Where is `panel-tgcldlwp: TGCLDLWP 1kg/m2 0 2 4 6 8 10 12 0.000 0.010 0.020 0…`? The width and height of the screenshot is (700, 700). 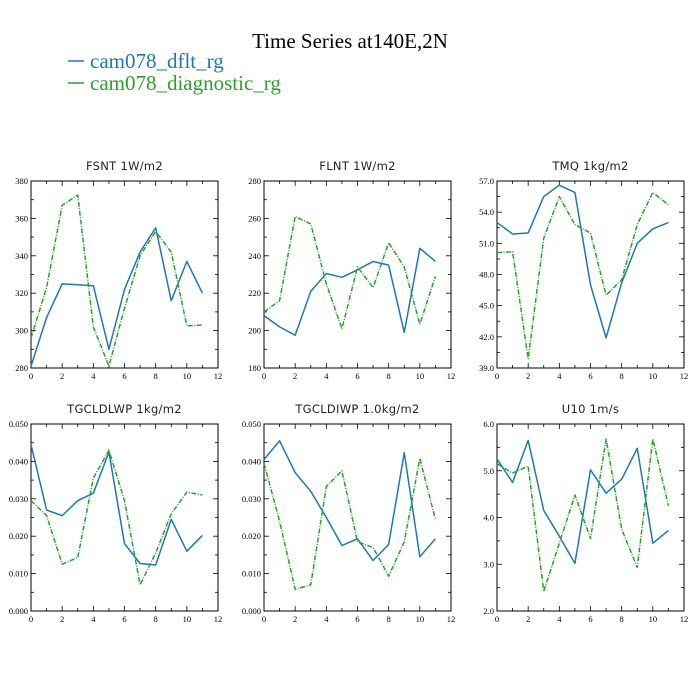
panel-tgcldlwp: TGCLDLWP 1kg/m2 0 2 4 6 8 10 12 0.000 0.010 0.020 0… is located at coordinates (115, 513).